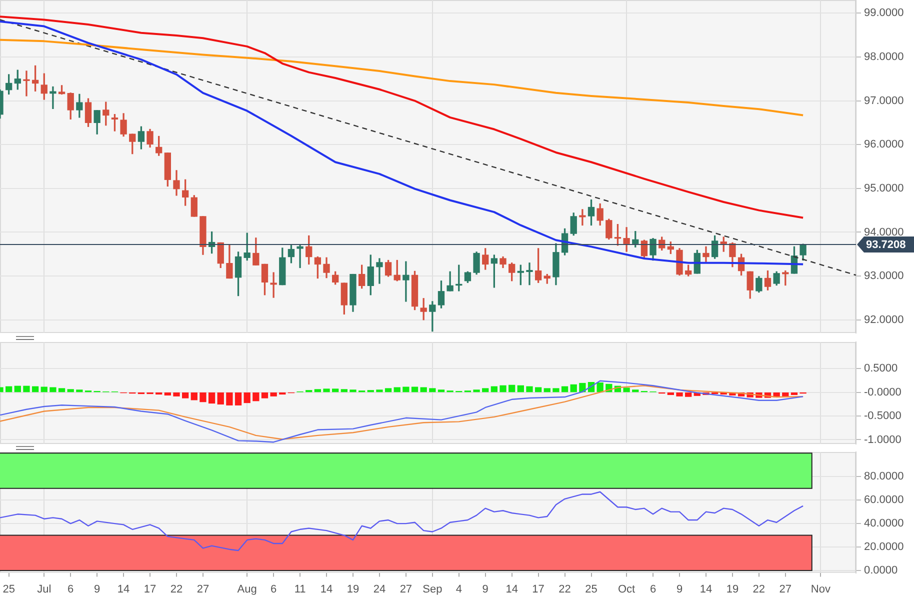 This screenshot has width=914, height=605. I want to click on y-tick-label: 0.5000, so click(881, 368).